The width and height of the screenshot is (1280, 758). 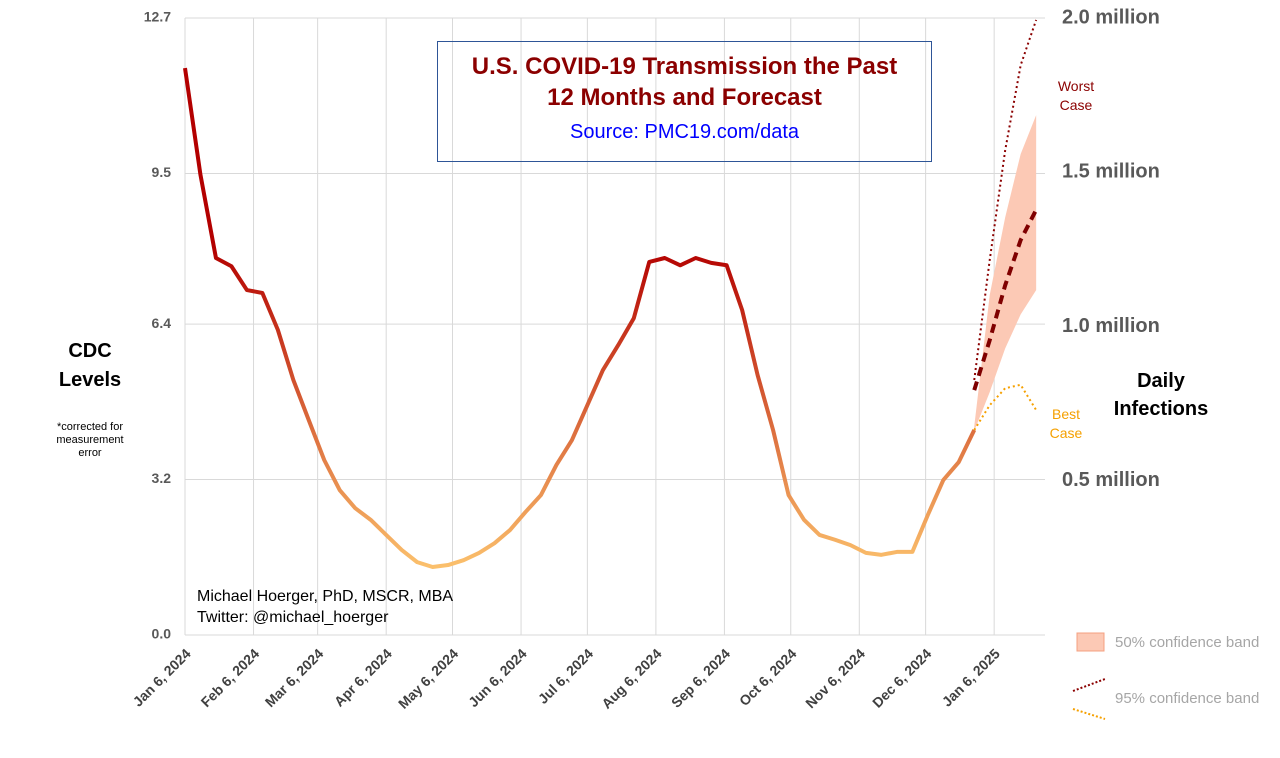 I want to click on x-tick-label: Feb 6, 2024, so click(x=230, y=677).